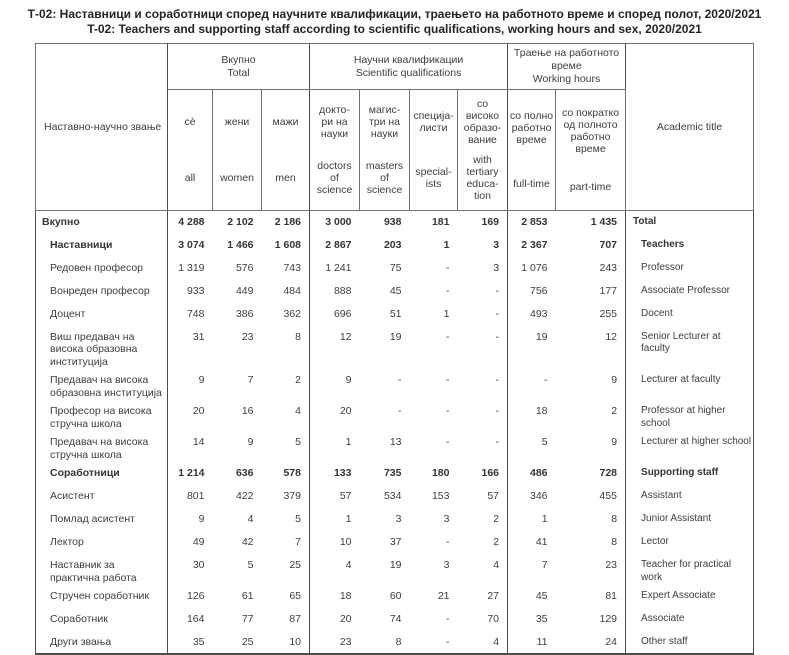  I want to click on value-cell: 696, so click(342, 313).